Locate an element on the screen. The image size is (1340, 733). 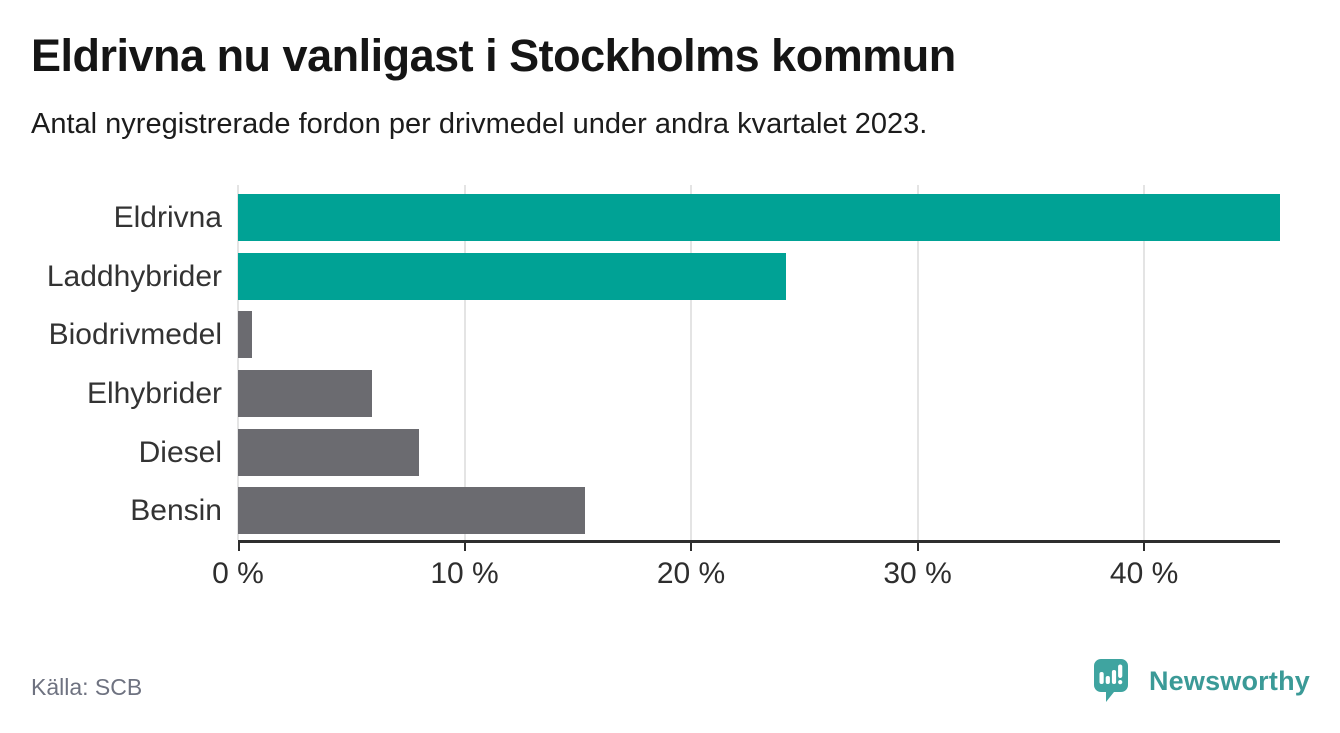
bar-eldrivna is located at coordinates (759, 217).